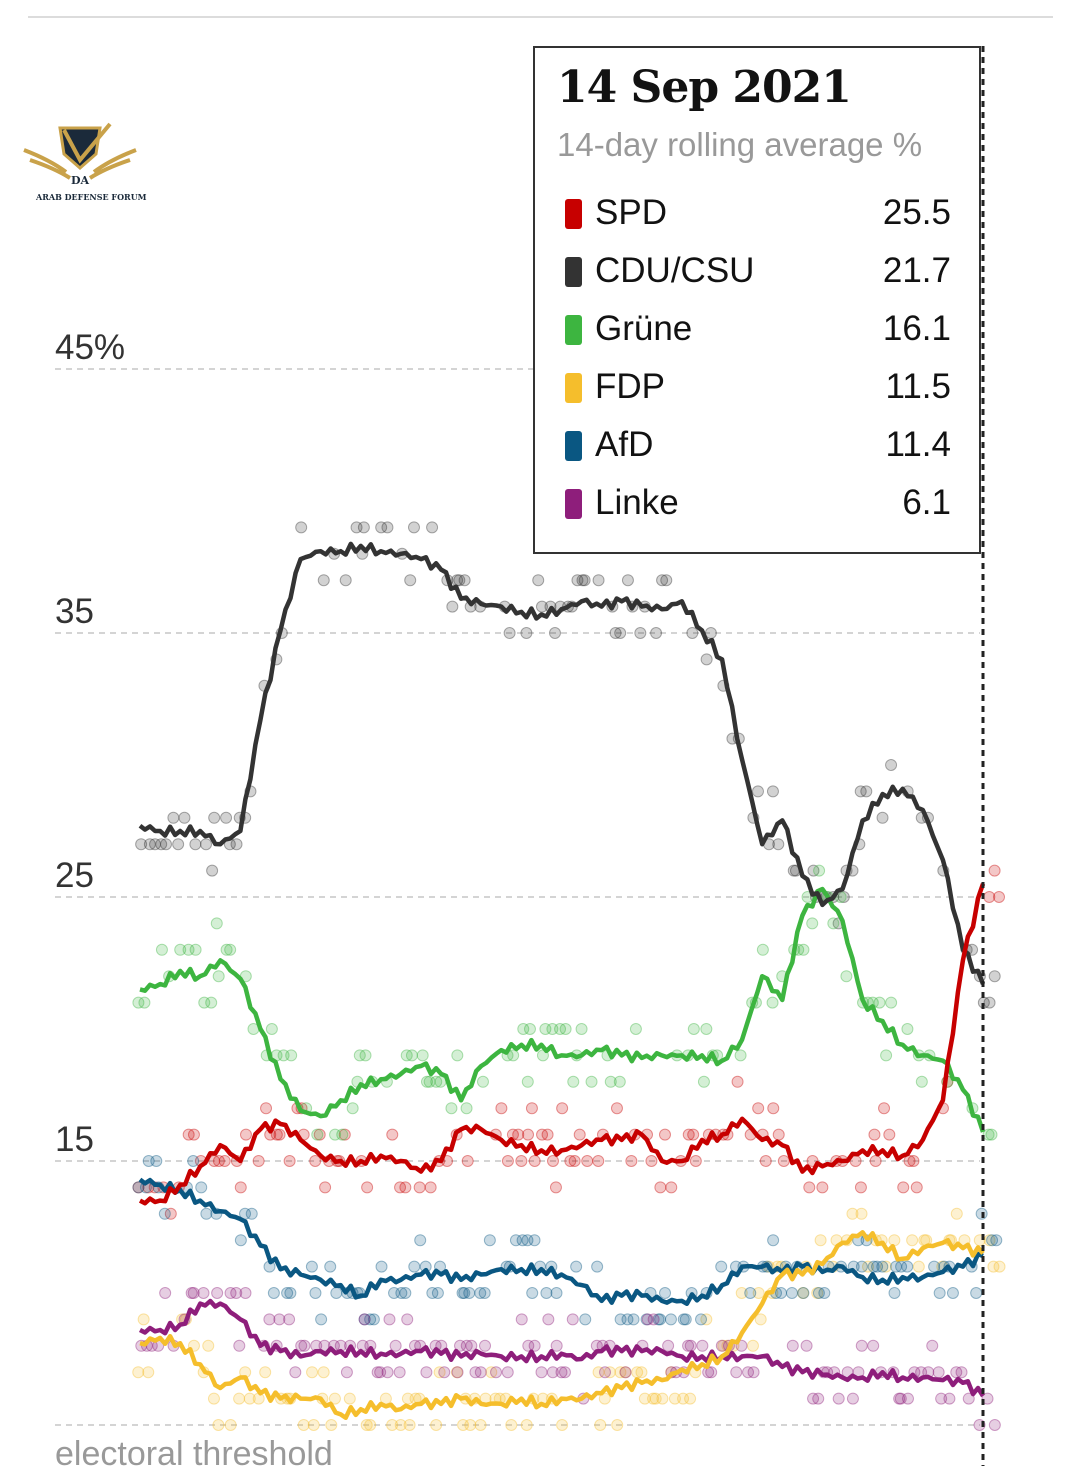  Describe the element at coordinates (561, 1242) in the screenshot. I see `series-line-afd` at that location.